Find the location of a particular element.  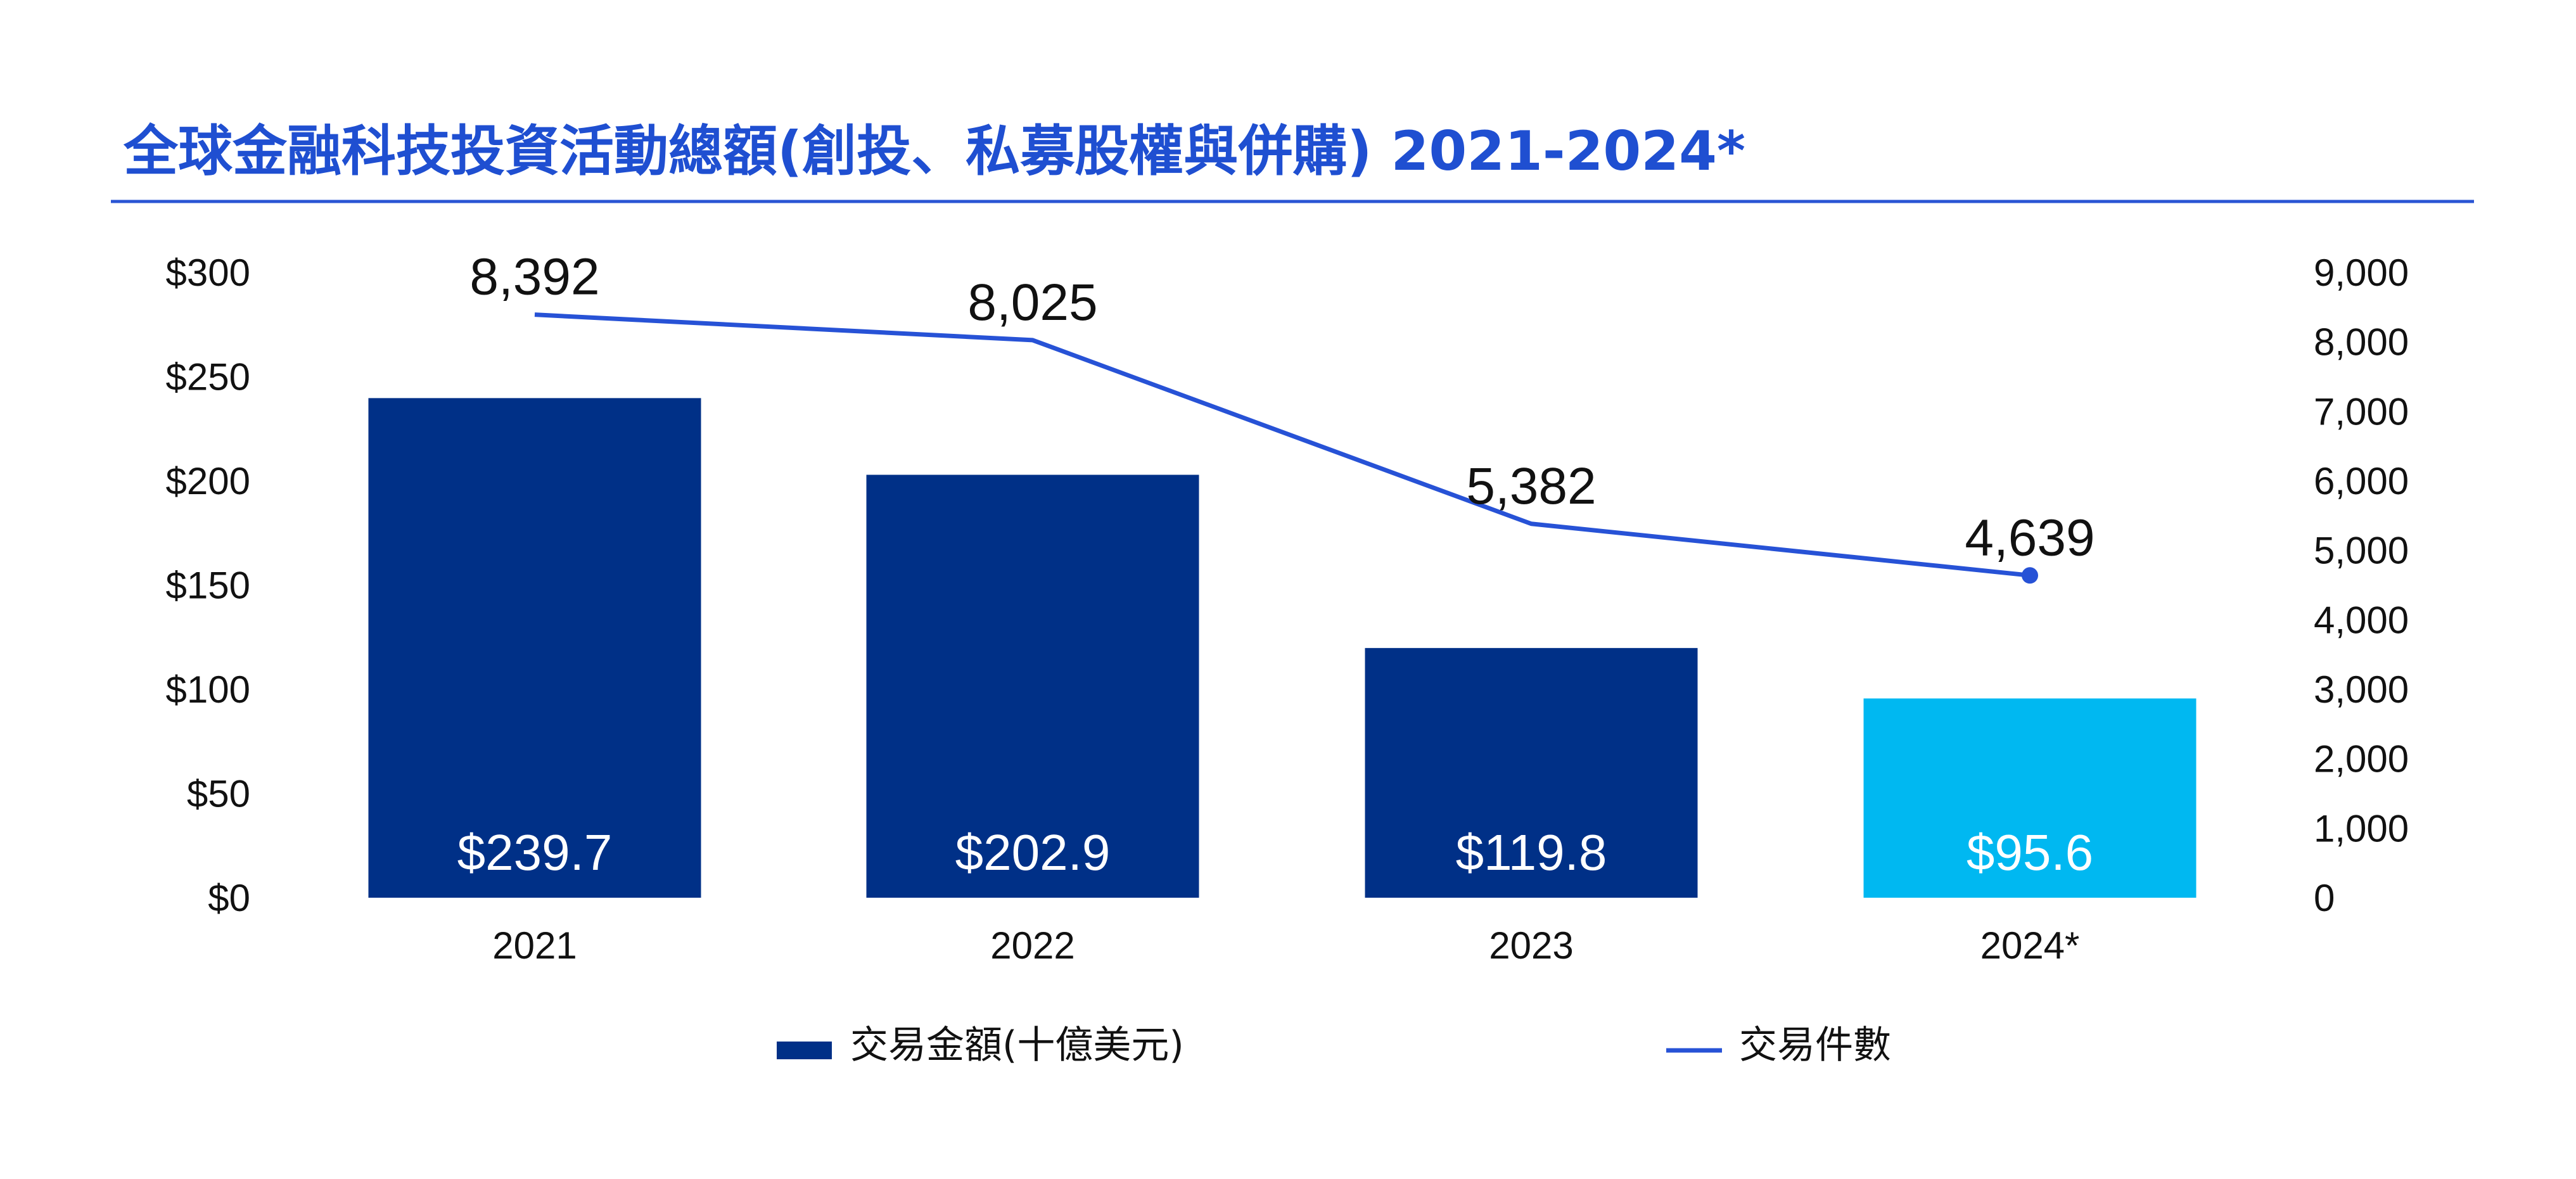

line-value-label: 8,392 is located at coordinates (534, 277).